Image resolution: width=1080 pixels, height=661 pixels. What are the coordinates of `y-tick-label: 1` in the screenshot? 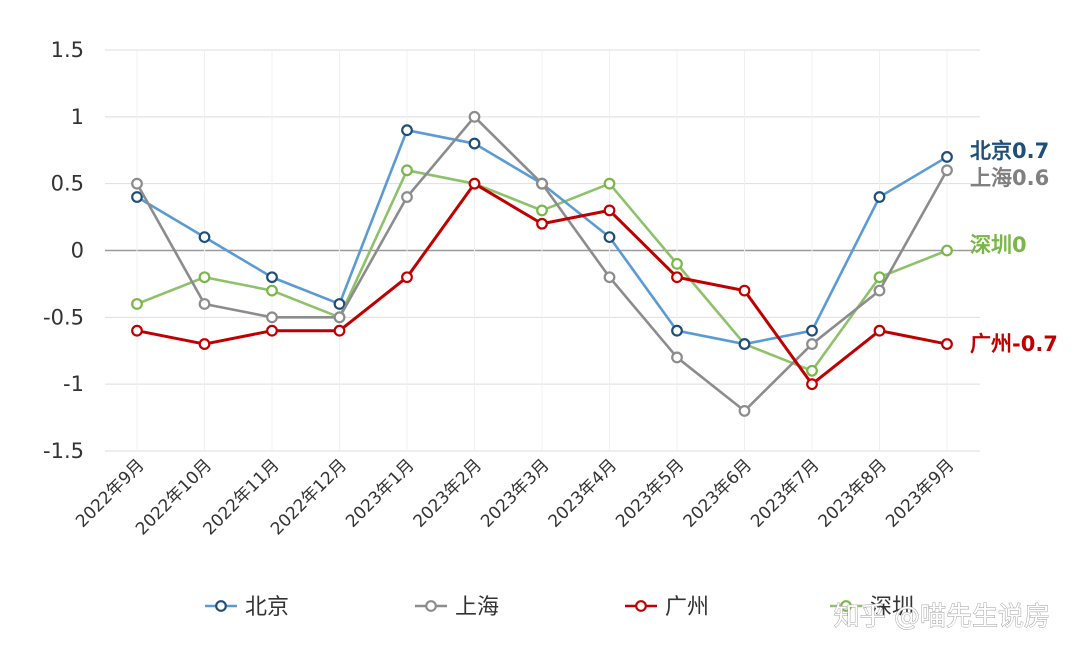 It's located at (77, 117).